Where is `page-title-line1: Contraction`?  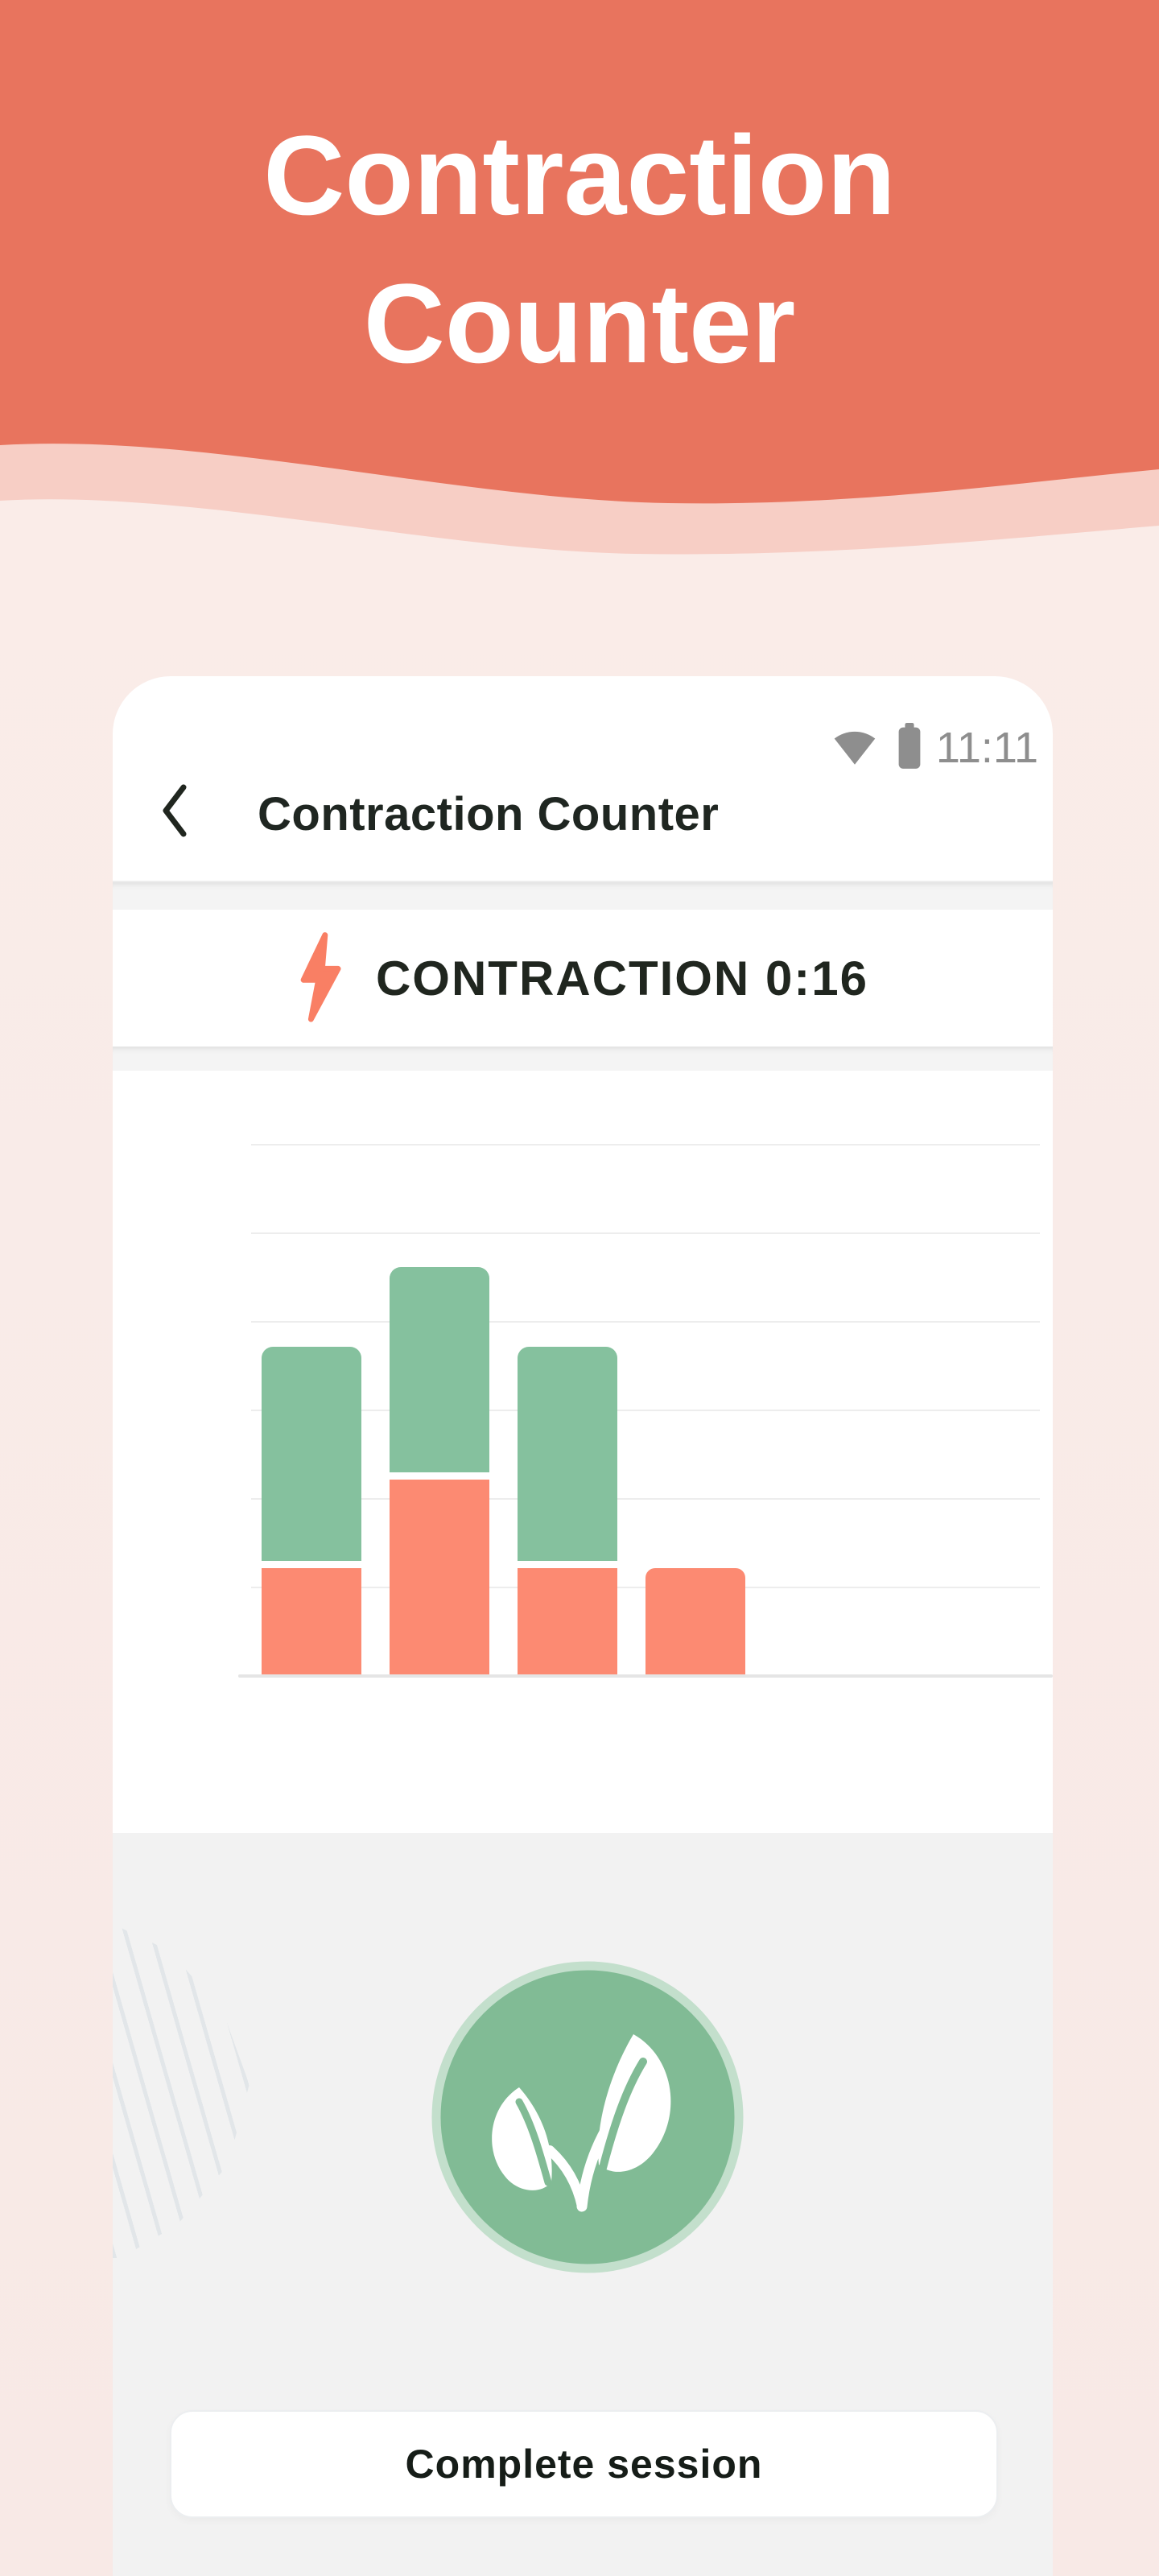
page-title-line1: Contraction is located at coordinates (579, 175).